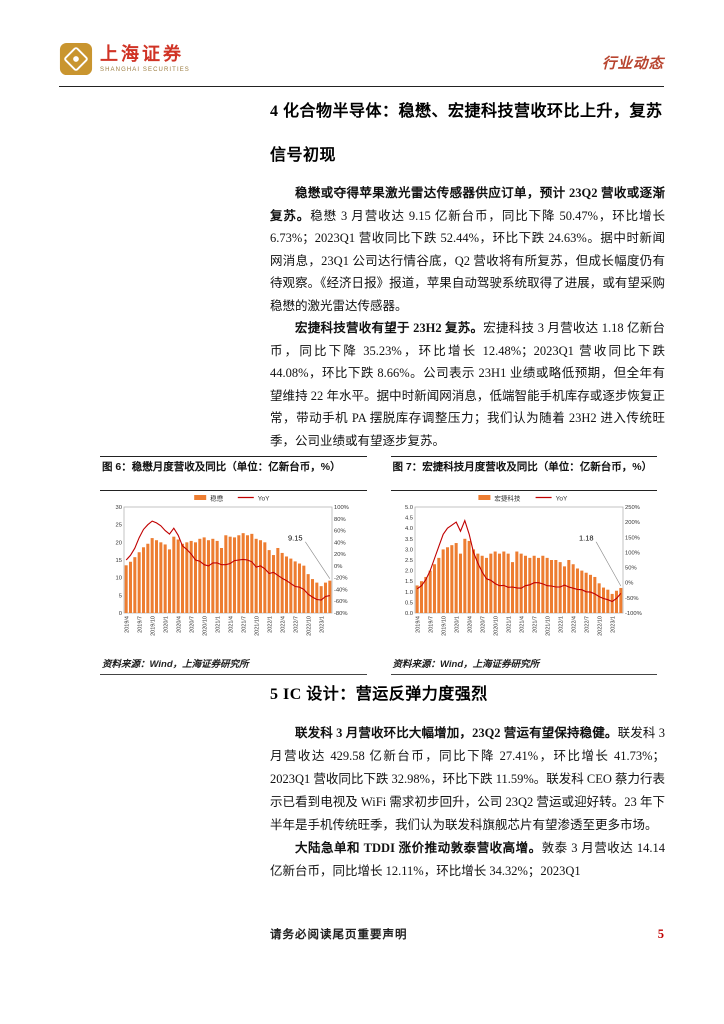  Describe the element at coordinates (586, 537) in the screenshot. I see `svg-text: 1.18` at that location.